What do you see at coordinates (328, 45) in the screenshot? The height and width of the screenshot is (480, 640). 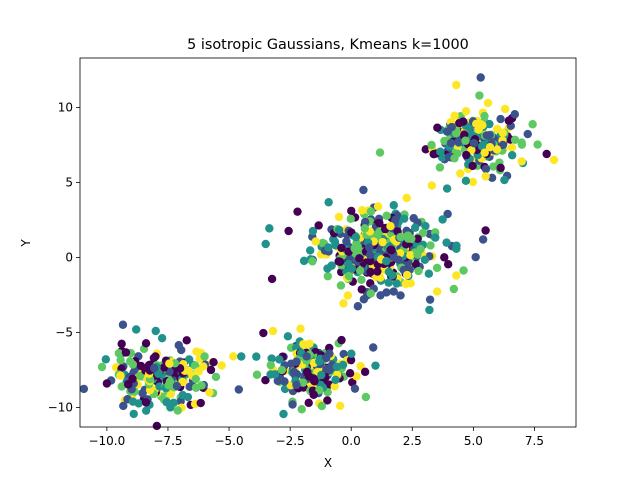 I see `chart-title: 5 isotropic Gaussians, Kmeans k=1000` at bounding box center [328, 45].